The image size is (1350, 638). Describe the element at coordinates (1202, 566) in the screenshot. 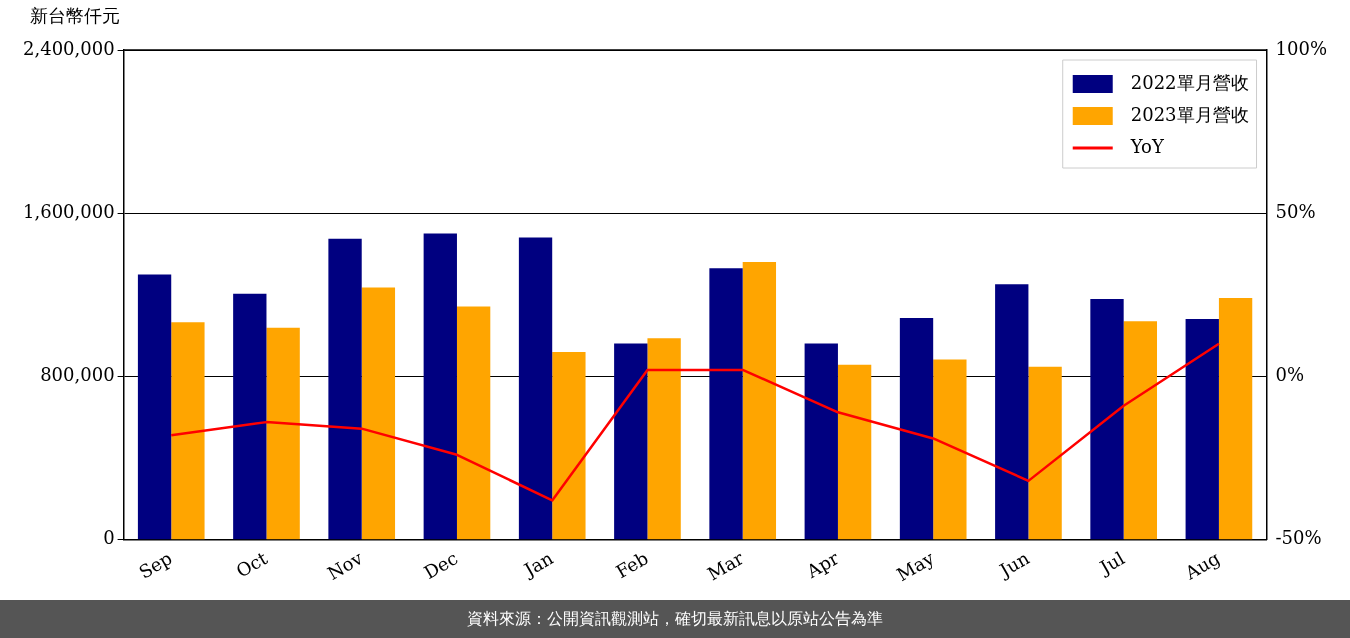

I see `x-tick-label: Aug` at that location.